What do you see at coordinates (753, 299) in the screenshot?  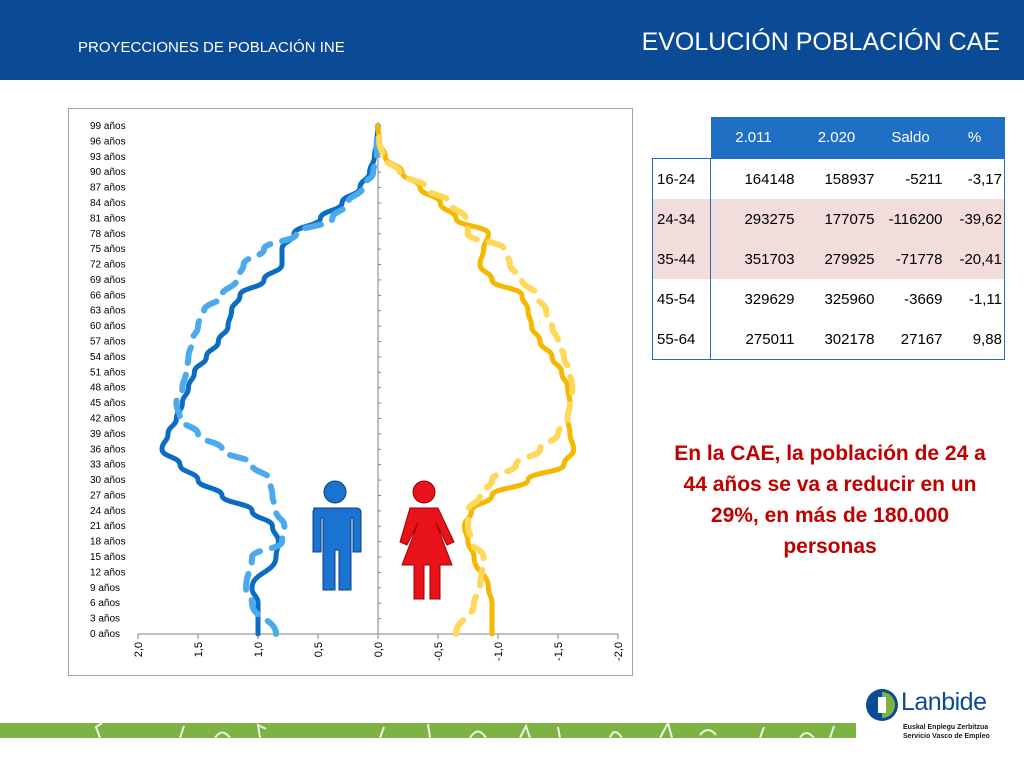 I see `table-cell: 329629` at bounding box center [753, 299].